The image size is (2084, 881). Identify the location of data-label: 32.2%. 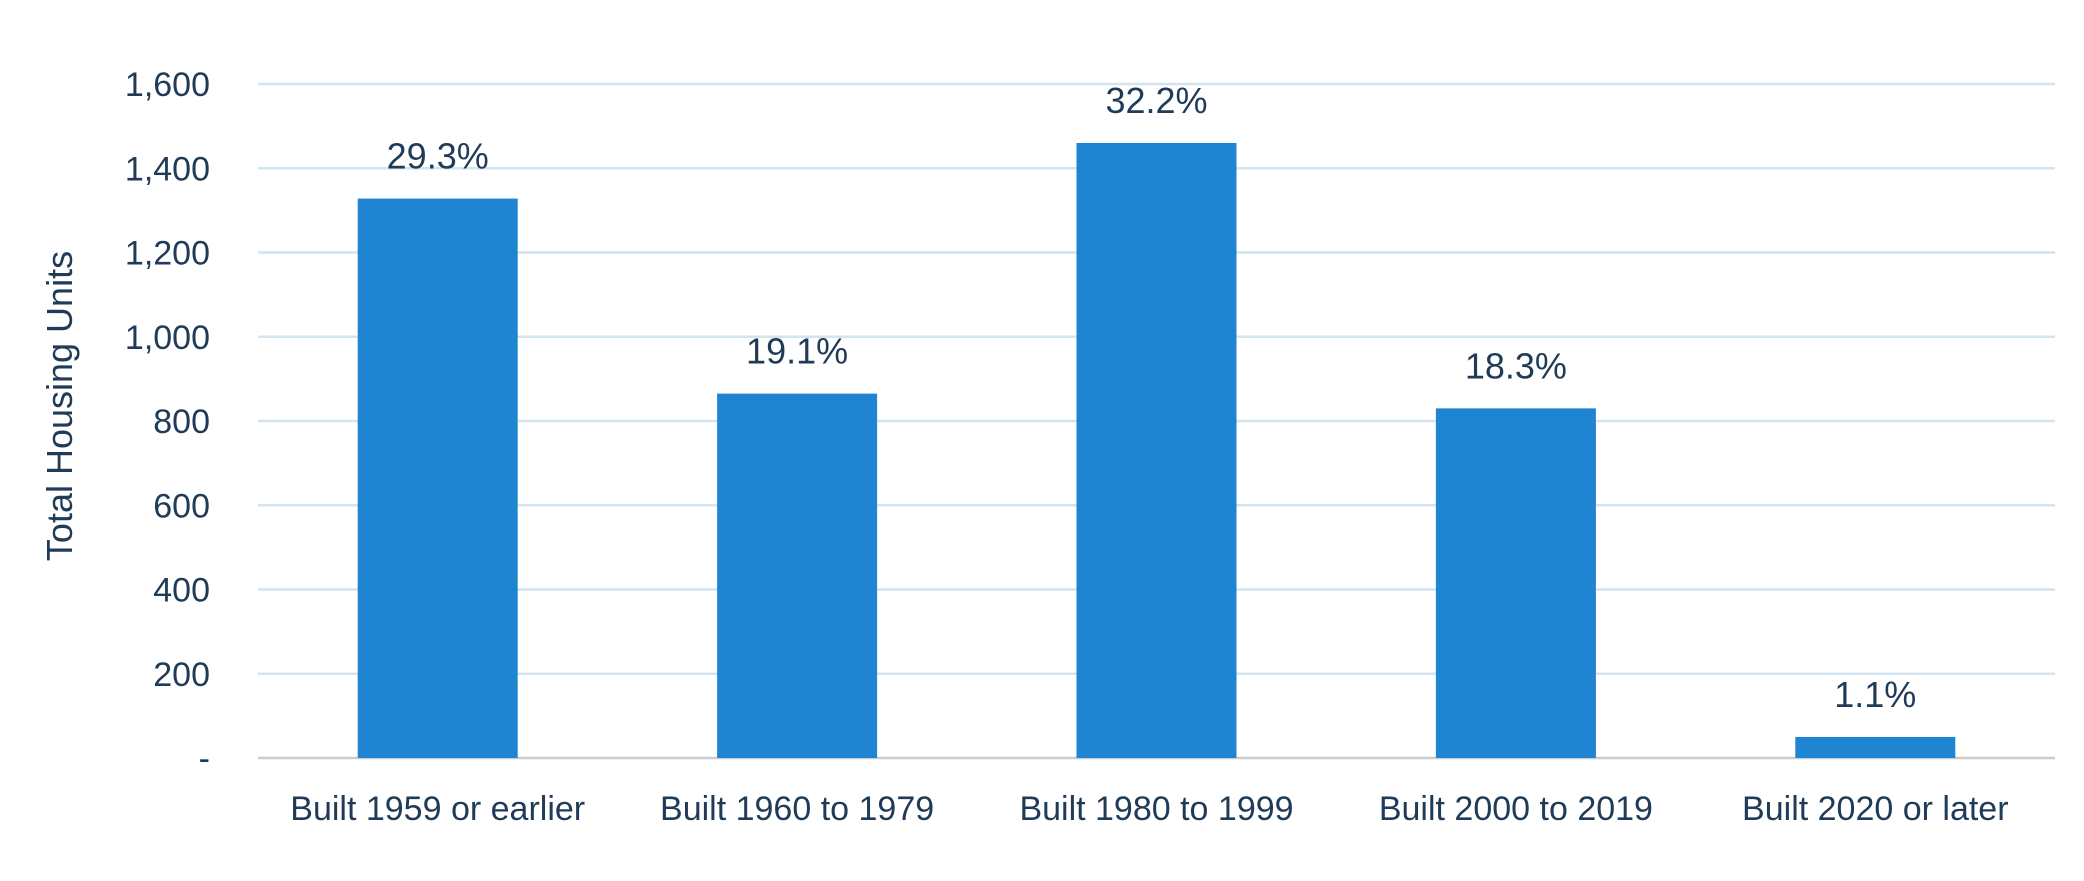
(1156, 100).